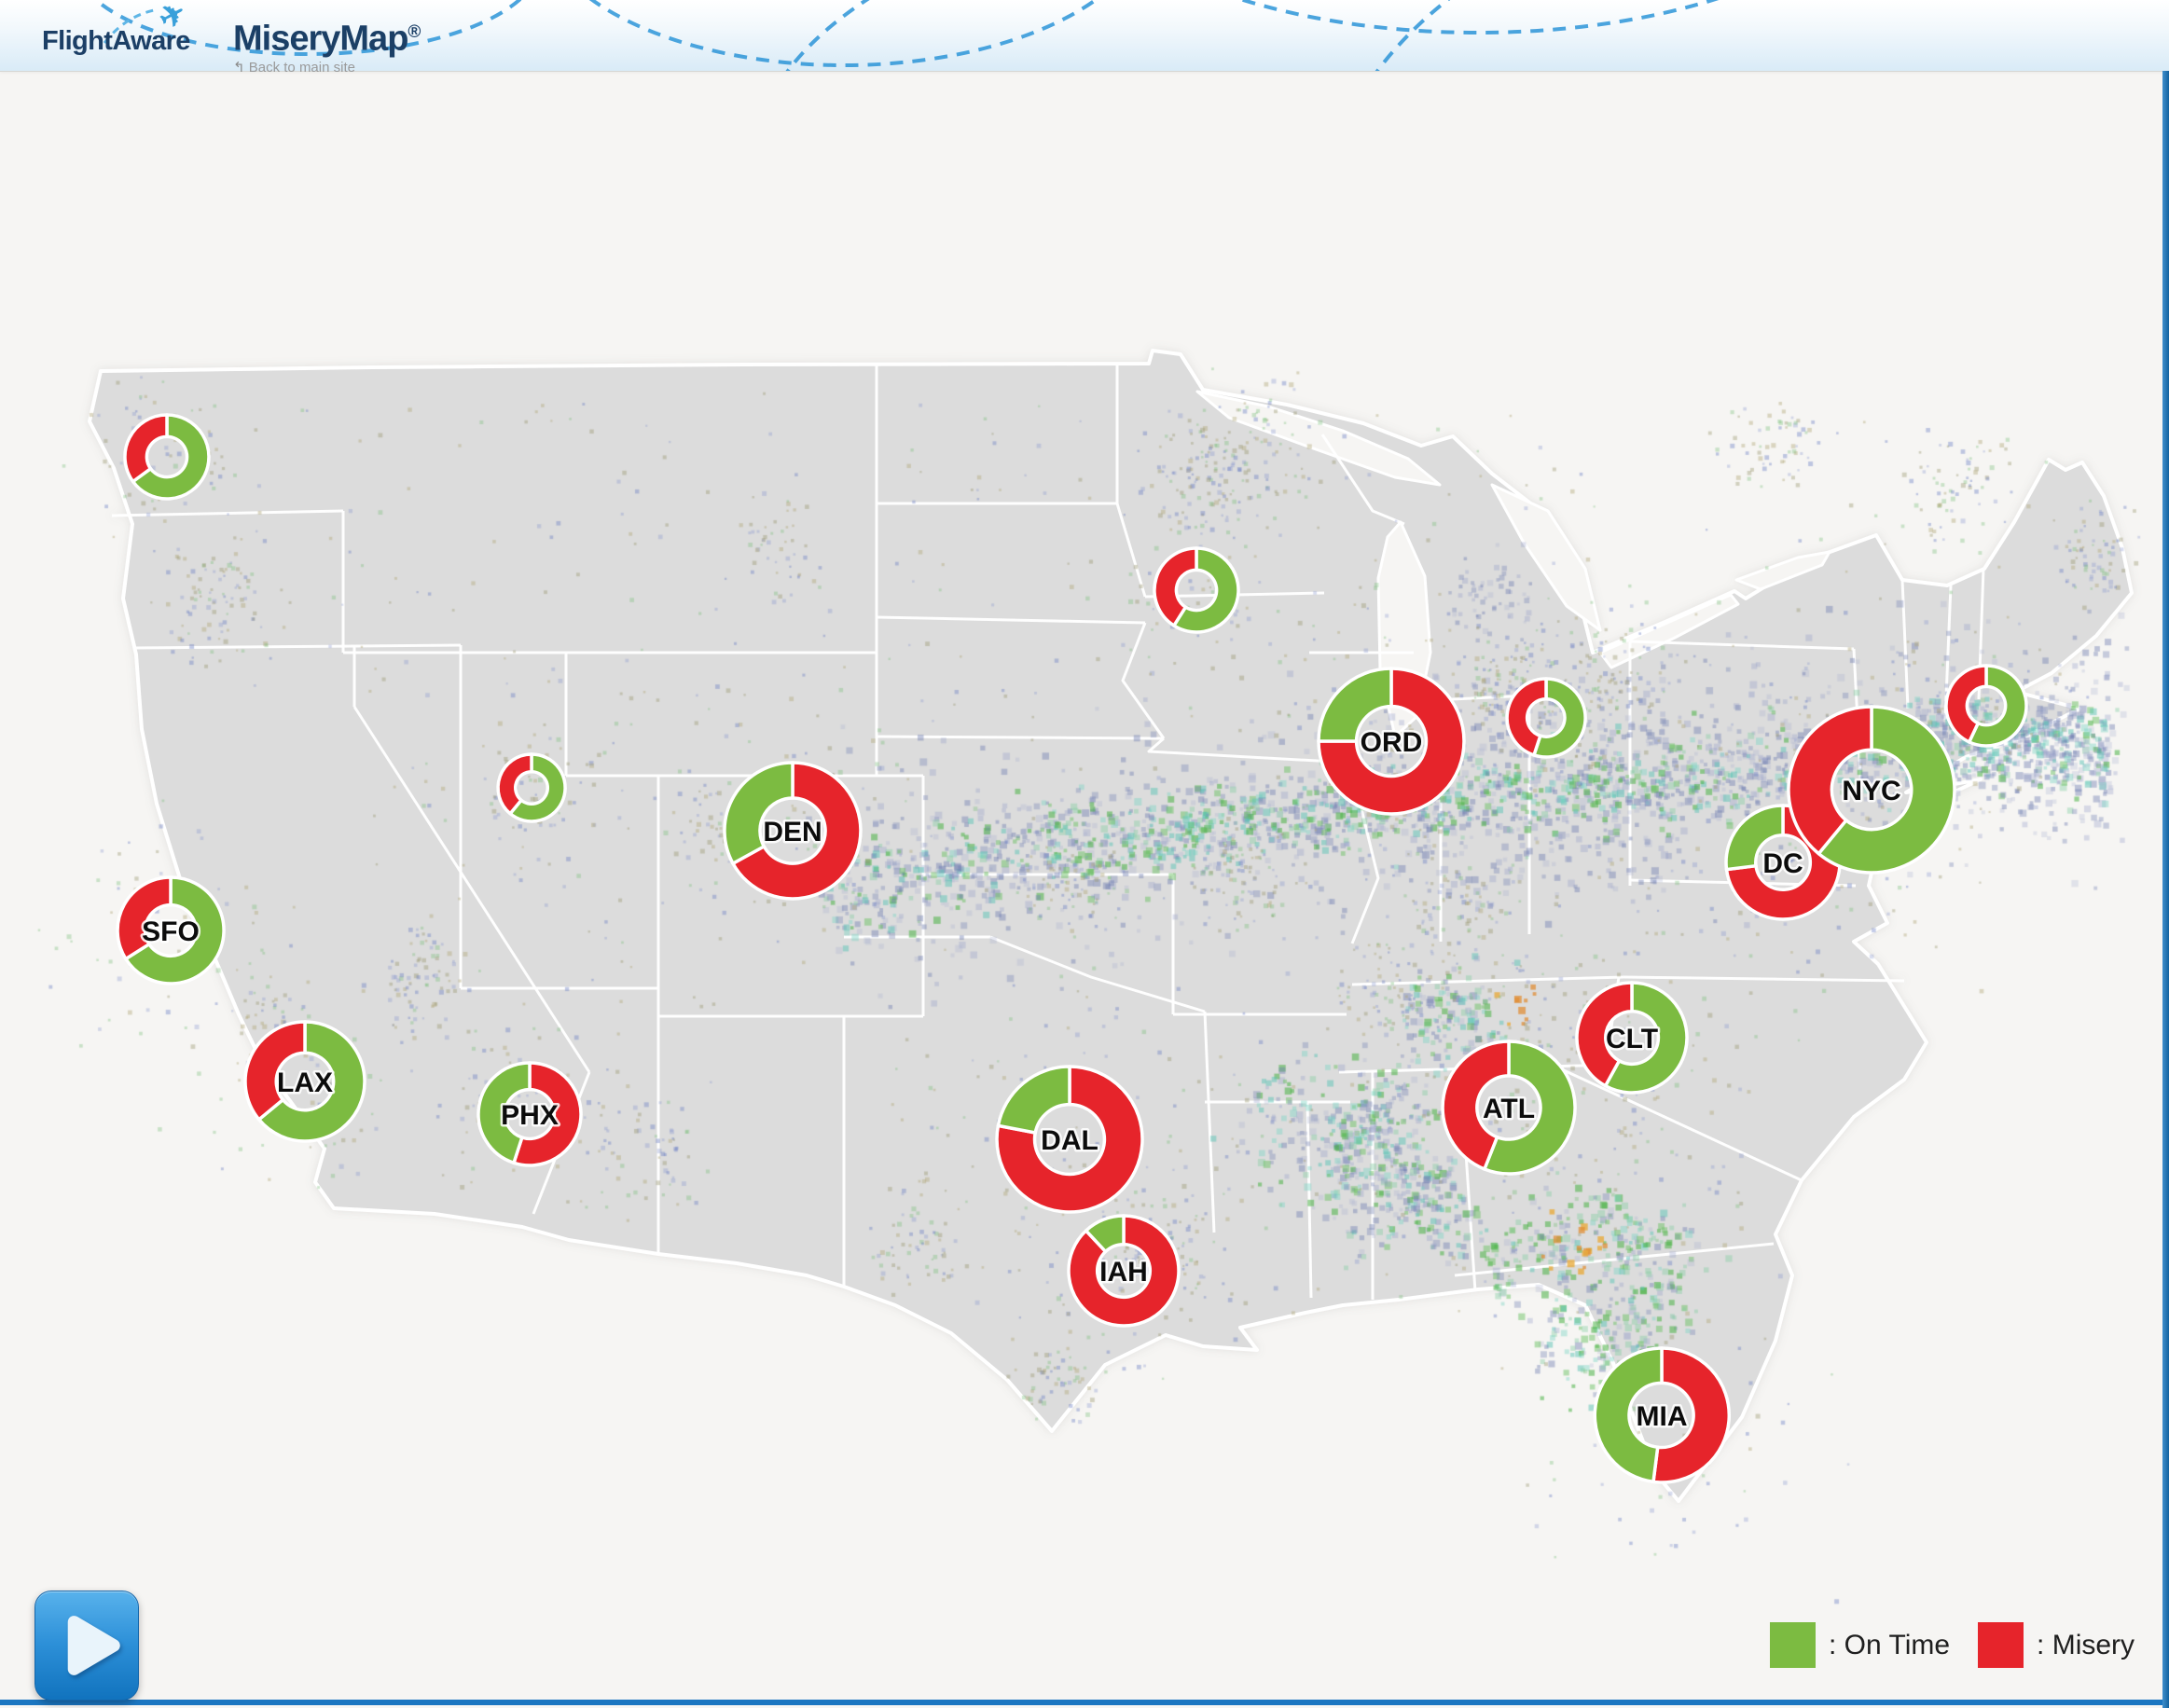 This screenshot has height=1708, width=2169. I want to click on on-time-label: : On Time, so click(1890, 1644).